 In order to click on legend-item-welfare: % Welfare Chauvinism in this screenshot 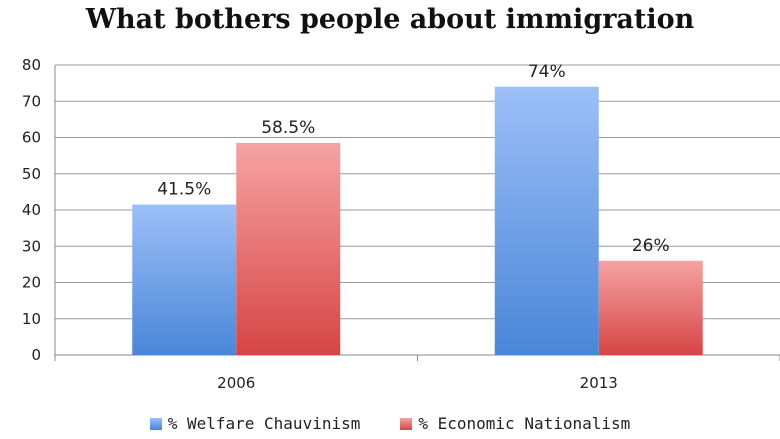, I will do `click(255, 423)`.